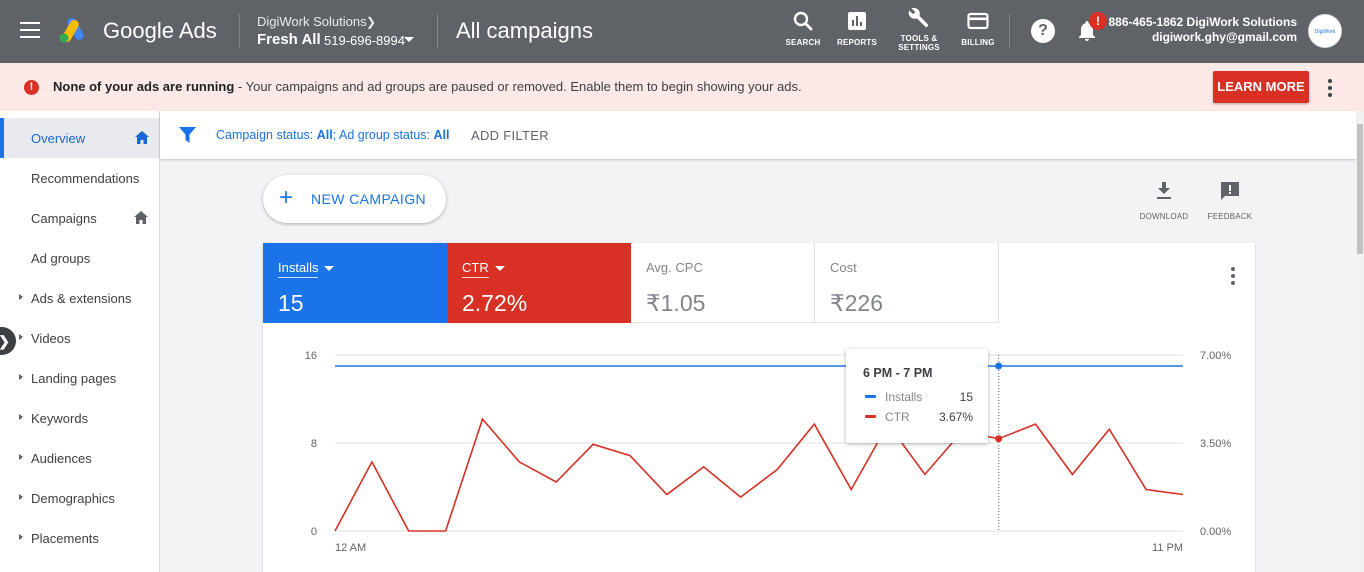  I want to click on chart-tooltip: 6 PM - 7 PM Installs 15 CTR 3.67%, so click(917, 396).